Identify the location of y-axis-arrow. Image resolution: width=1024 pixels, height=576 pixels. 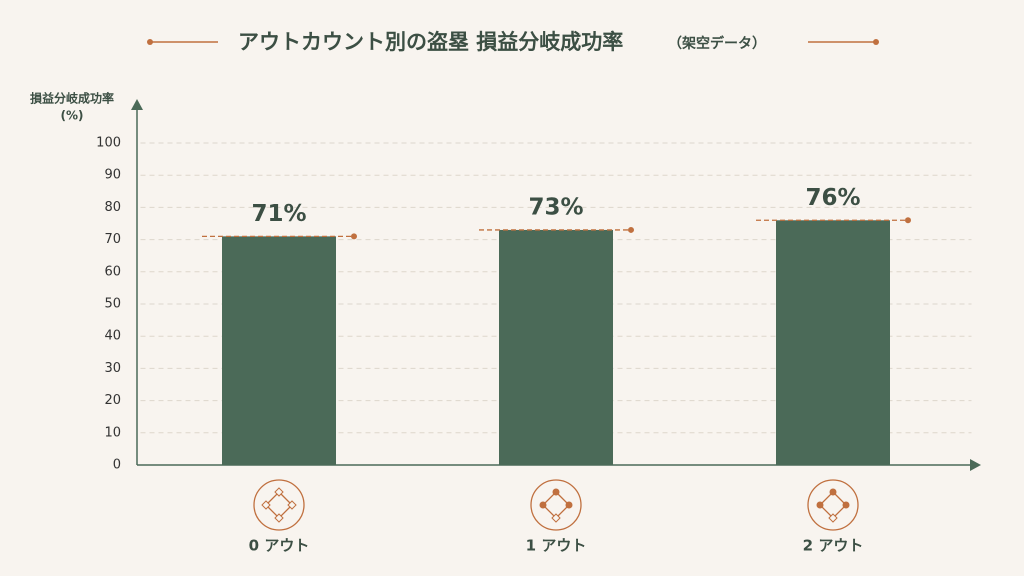
(137, 104).